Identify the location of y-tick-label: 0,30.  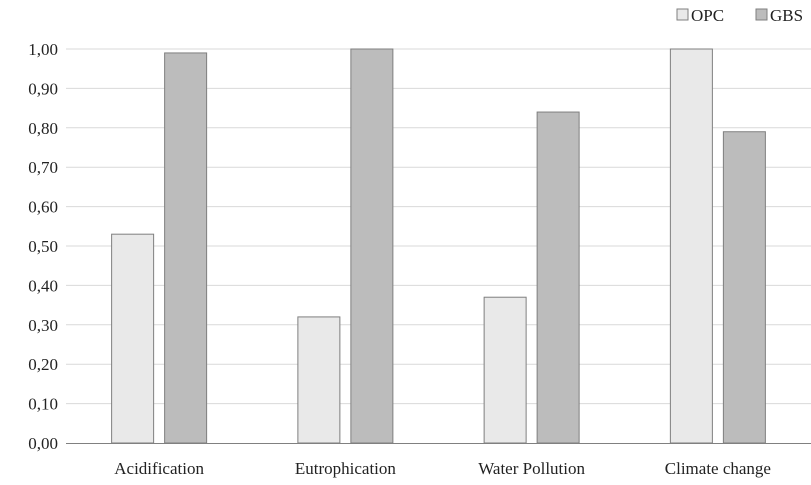
(43, 325).